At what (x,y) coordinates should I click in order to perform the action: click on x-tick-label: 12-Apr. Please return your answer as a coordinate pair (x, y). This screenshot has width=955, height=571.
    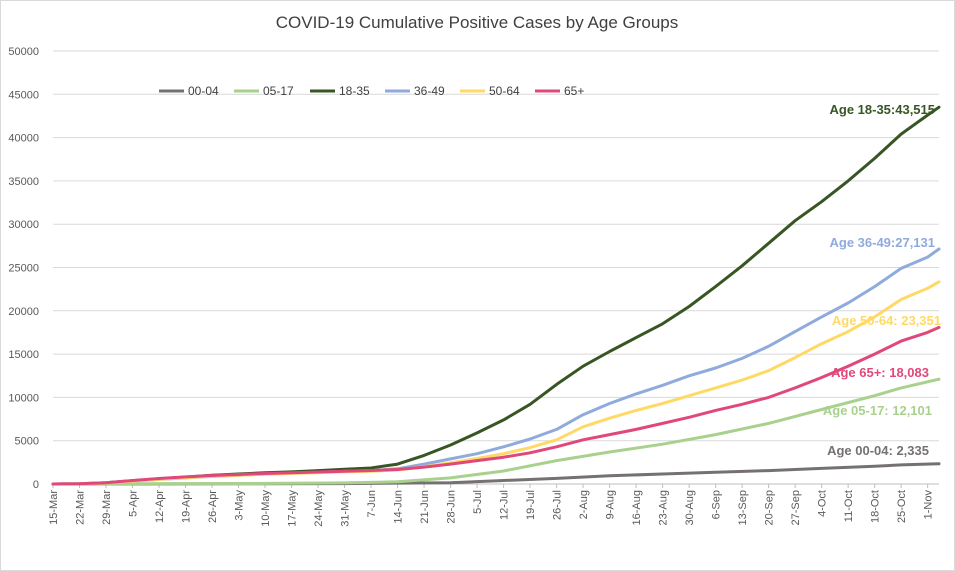
    Looking at the image, I should click on (160, 506).